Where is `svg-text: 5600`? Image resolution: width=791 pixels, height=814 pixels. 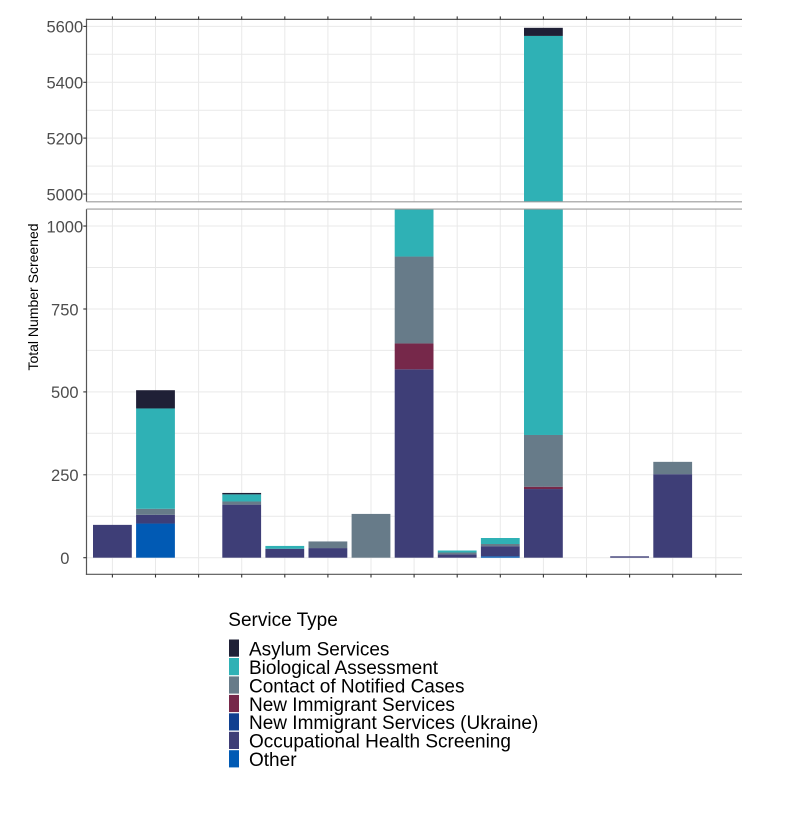
svg-text: 5600 is located at coordinates (64, 28).